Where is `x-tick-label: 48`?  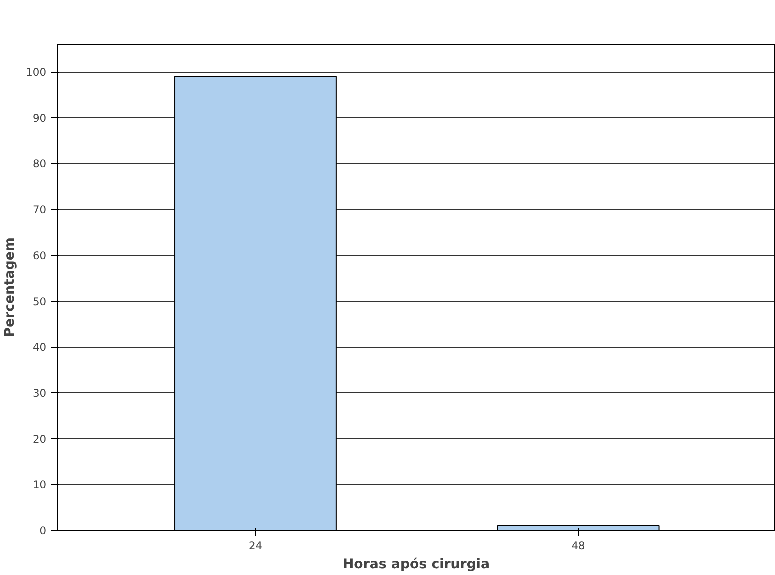
x-tick-label: 48 is located at coordinates (579, 546).